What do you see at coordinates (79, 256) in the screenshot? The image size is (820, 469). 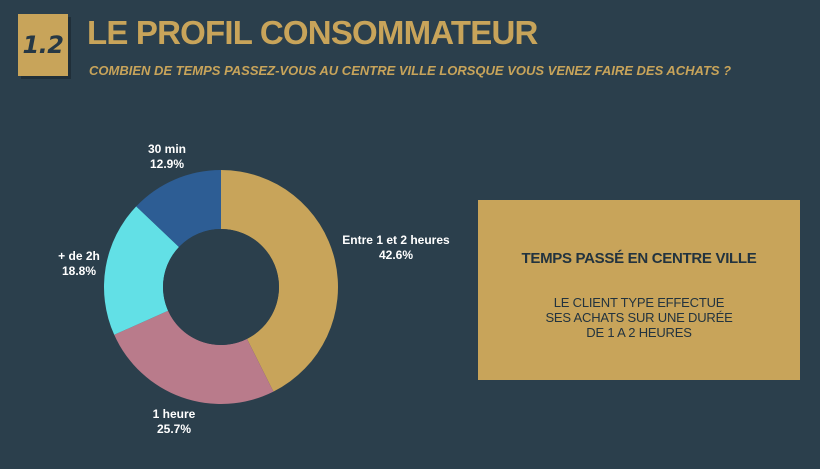 I see `slice-name: + de 2h` at bounding box center [79, 256].